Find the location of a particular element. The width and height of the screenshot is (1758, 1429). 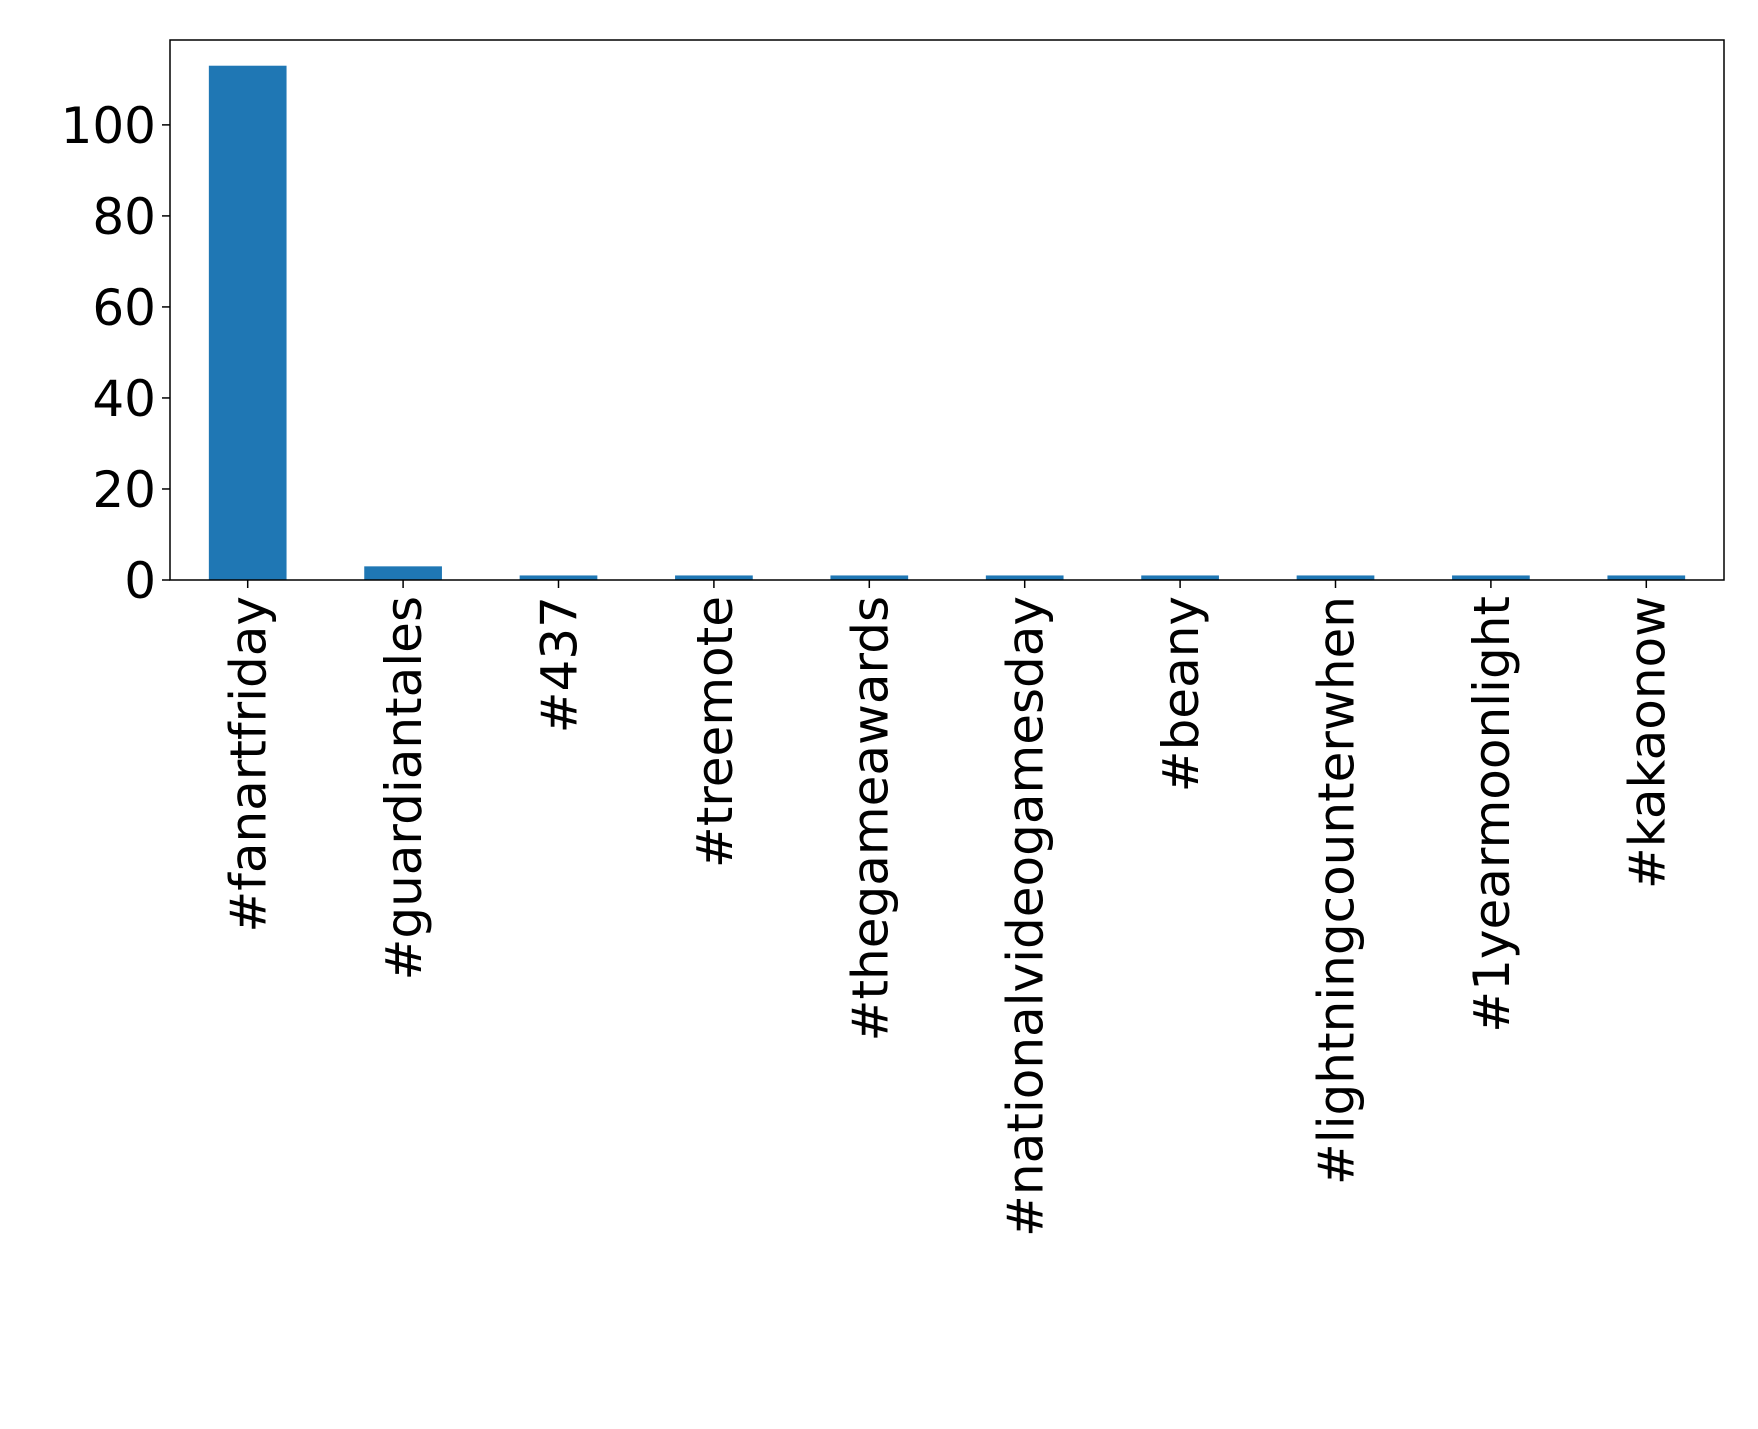

x-tick-label: #guardiantales is located at coordinates (404, 788).